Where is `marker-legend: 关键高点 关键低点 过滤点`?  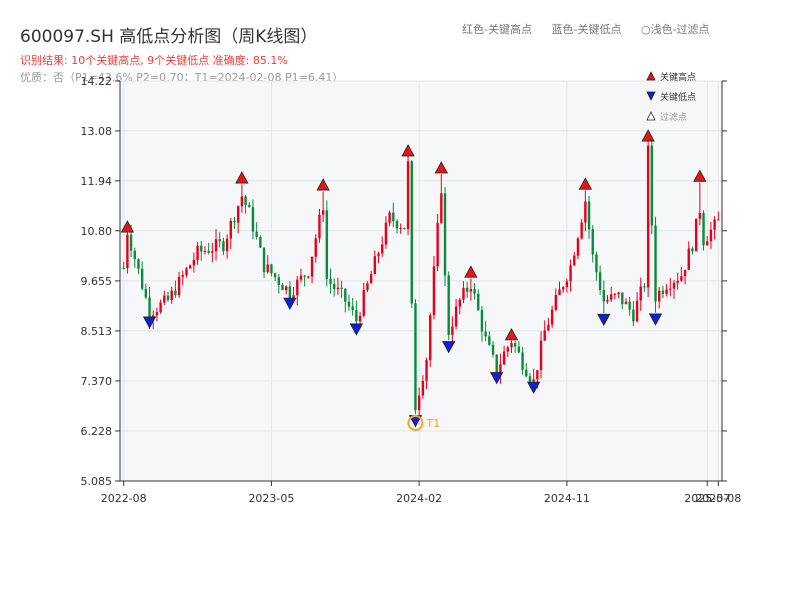 marker-legend: 关键高点 关键低点 过滤点 is located at coordinates (671, 96).